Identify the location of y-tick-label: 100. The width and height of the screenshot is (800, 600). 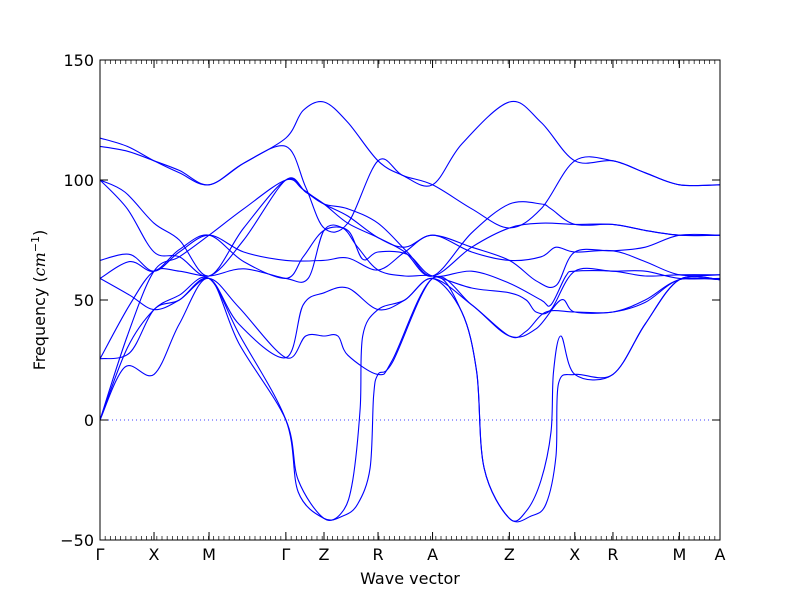
(78, 180).